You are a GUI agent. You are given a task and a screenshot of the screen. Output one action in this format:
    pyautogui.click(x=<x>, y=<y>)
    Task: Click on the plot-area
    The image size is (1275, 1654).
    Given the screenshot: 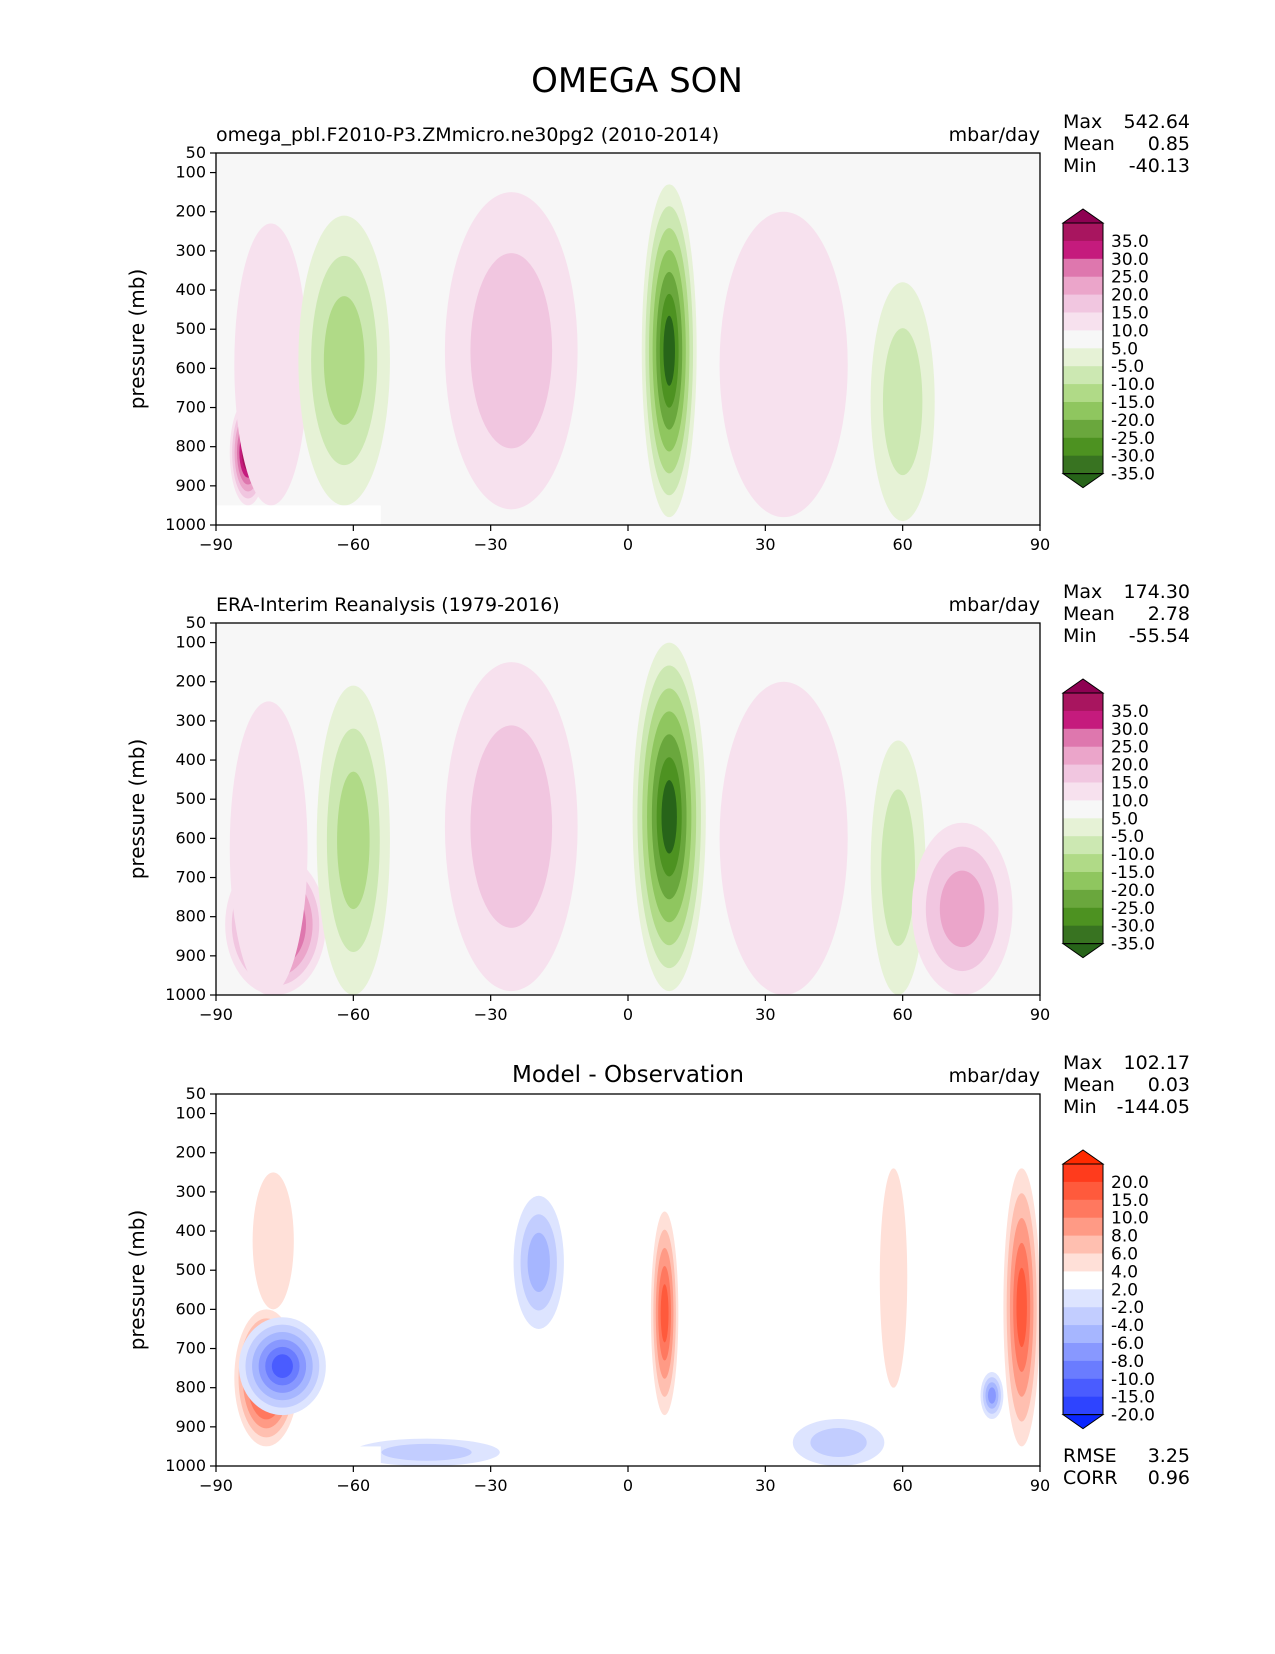 What is the action you would take?
    pyautogui.click(x=628, y=1280)
    